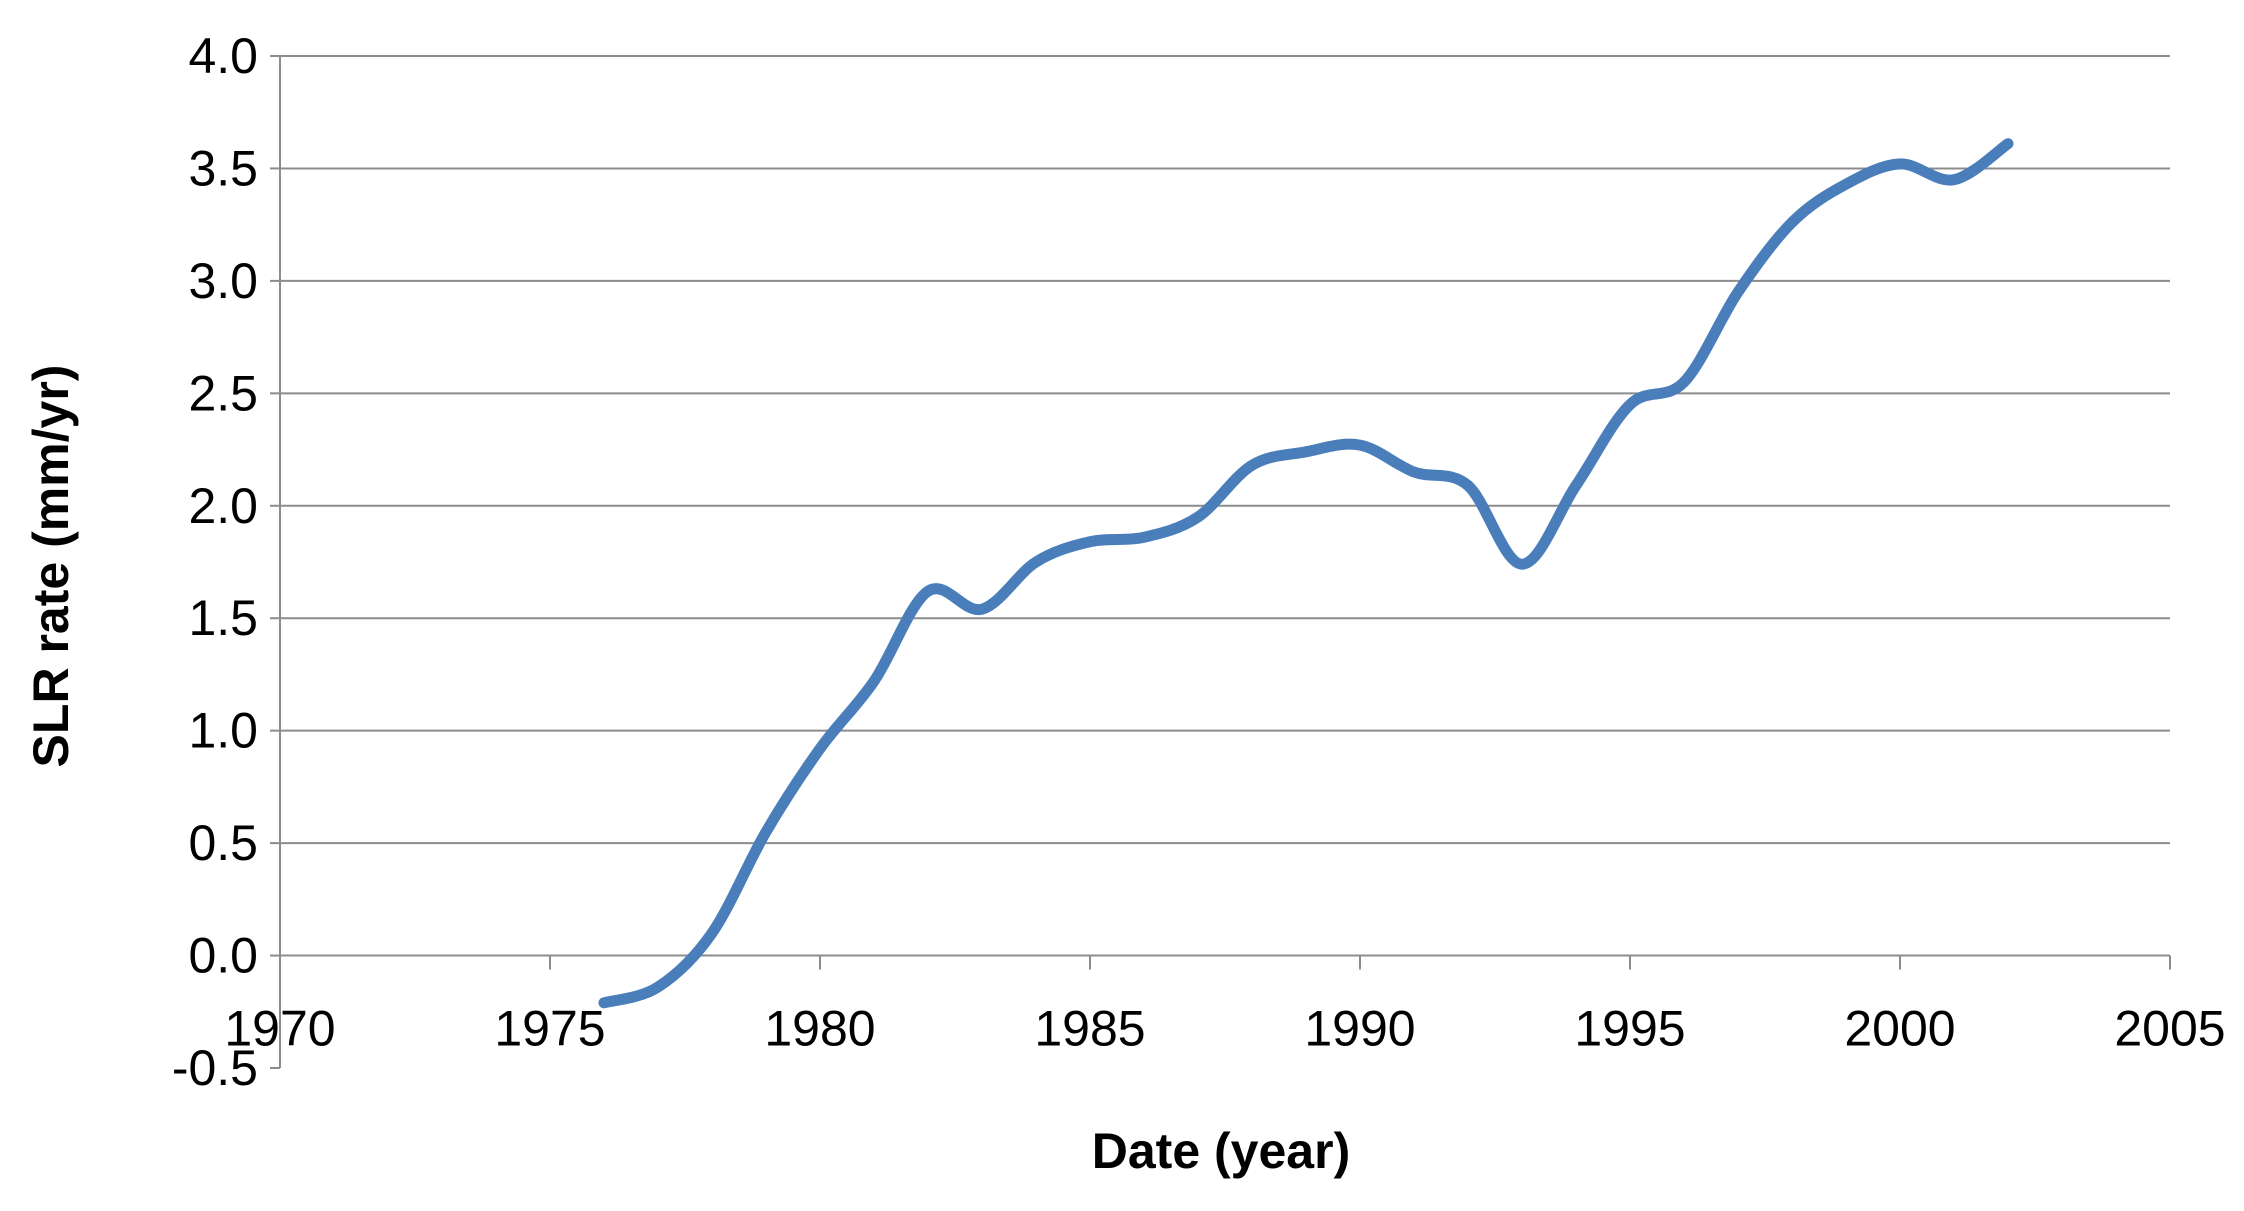  What do you see at coordinates (549, 1029) in the screenshot?
I see `x-tick-label-1: 1975` at bounding box center [549, 1029].